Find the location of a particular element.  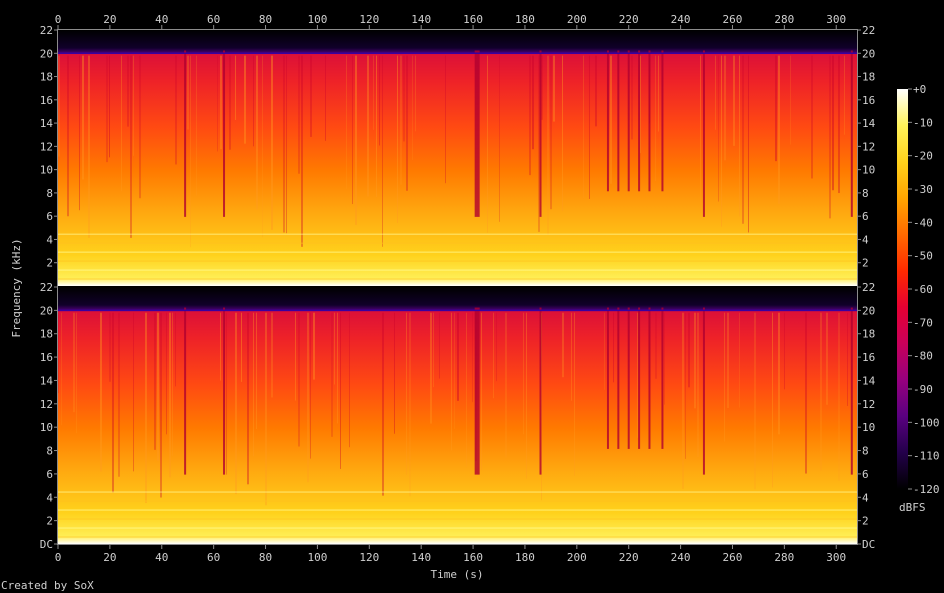

x-tick-label-bottom: 300 is located at coordinates (836, 557).